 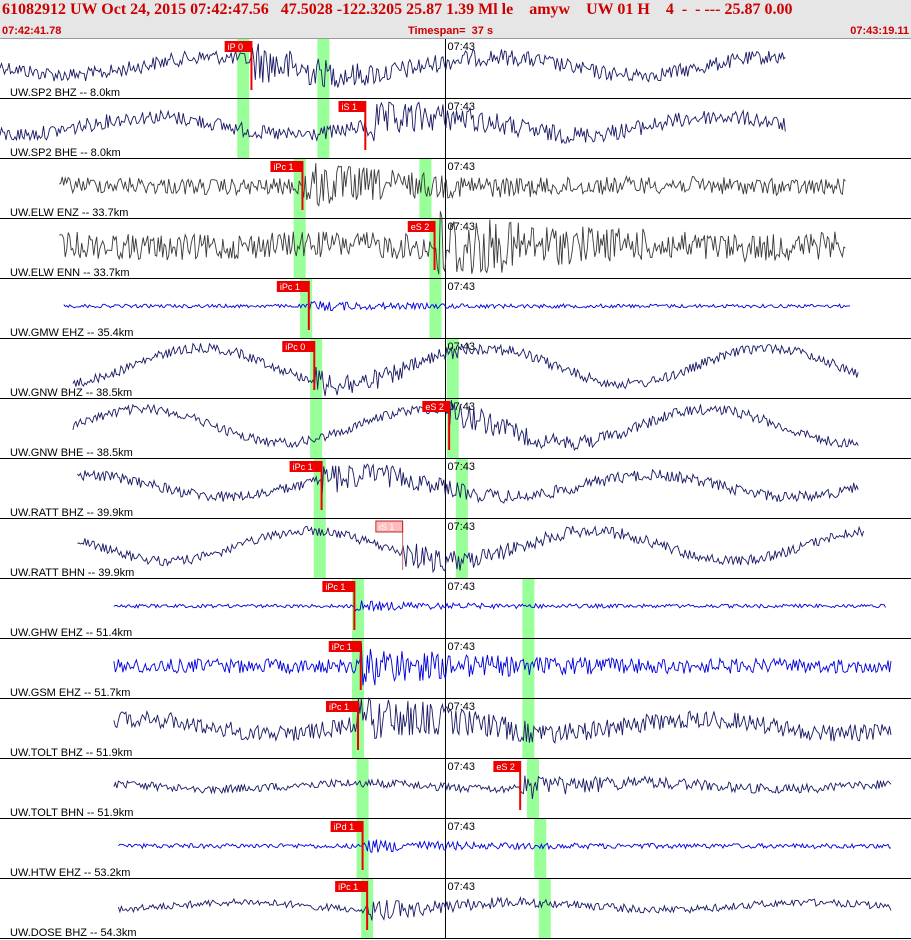 I want to click on timespan-label: Timespan= 37 s, so click(x=451, y=31).